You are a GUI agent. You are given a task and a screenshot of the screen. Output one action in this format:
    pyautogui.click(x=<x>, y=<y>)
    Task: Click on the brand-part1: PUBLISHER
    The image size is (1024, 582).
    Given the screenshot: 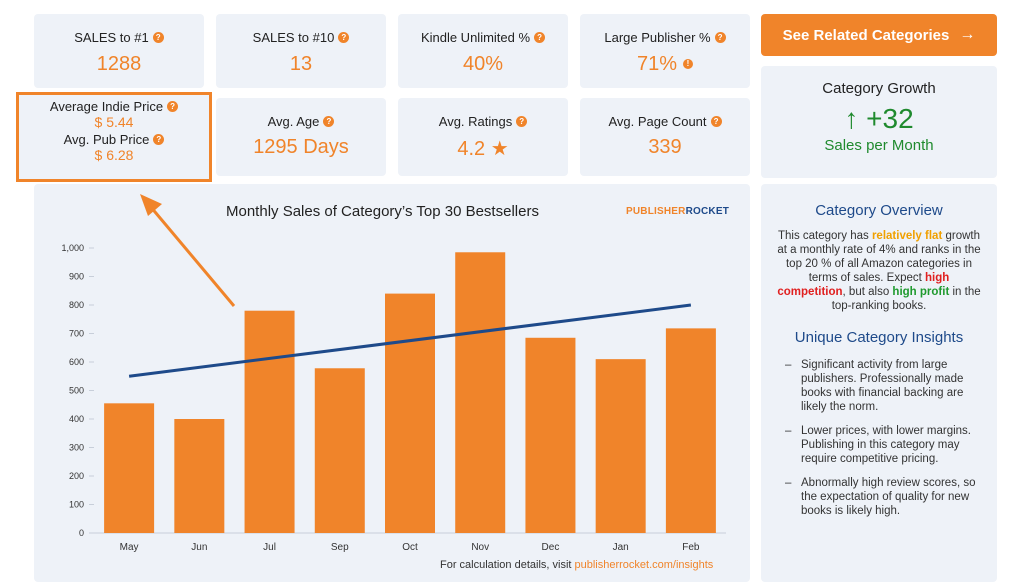 What is the action you would take?
    pyautogui.click(x=656, y=211)
    